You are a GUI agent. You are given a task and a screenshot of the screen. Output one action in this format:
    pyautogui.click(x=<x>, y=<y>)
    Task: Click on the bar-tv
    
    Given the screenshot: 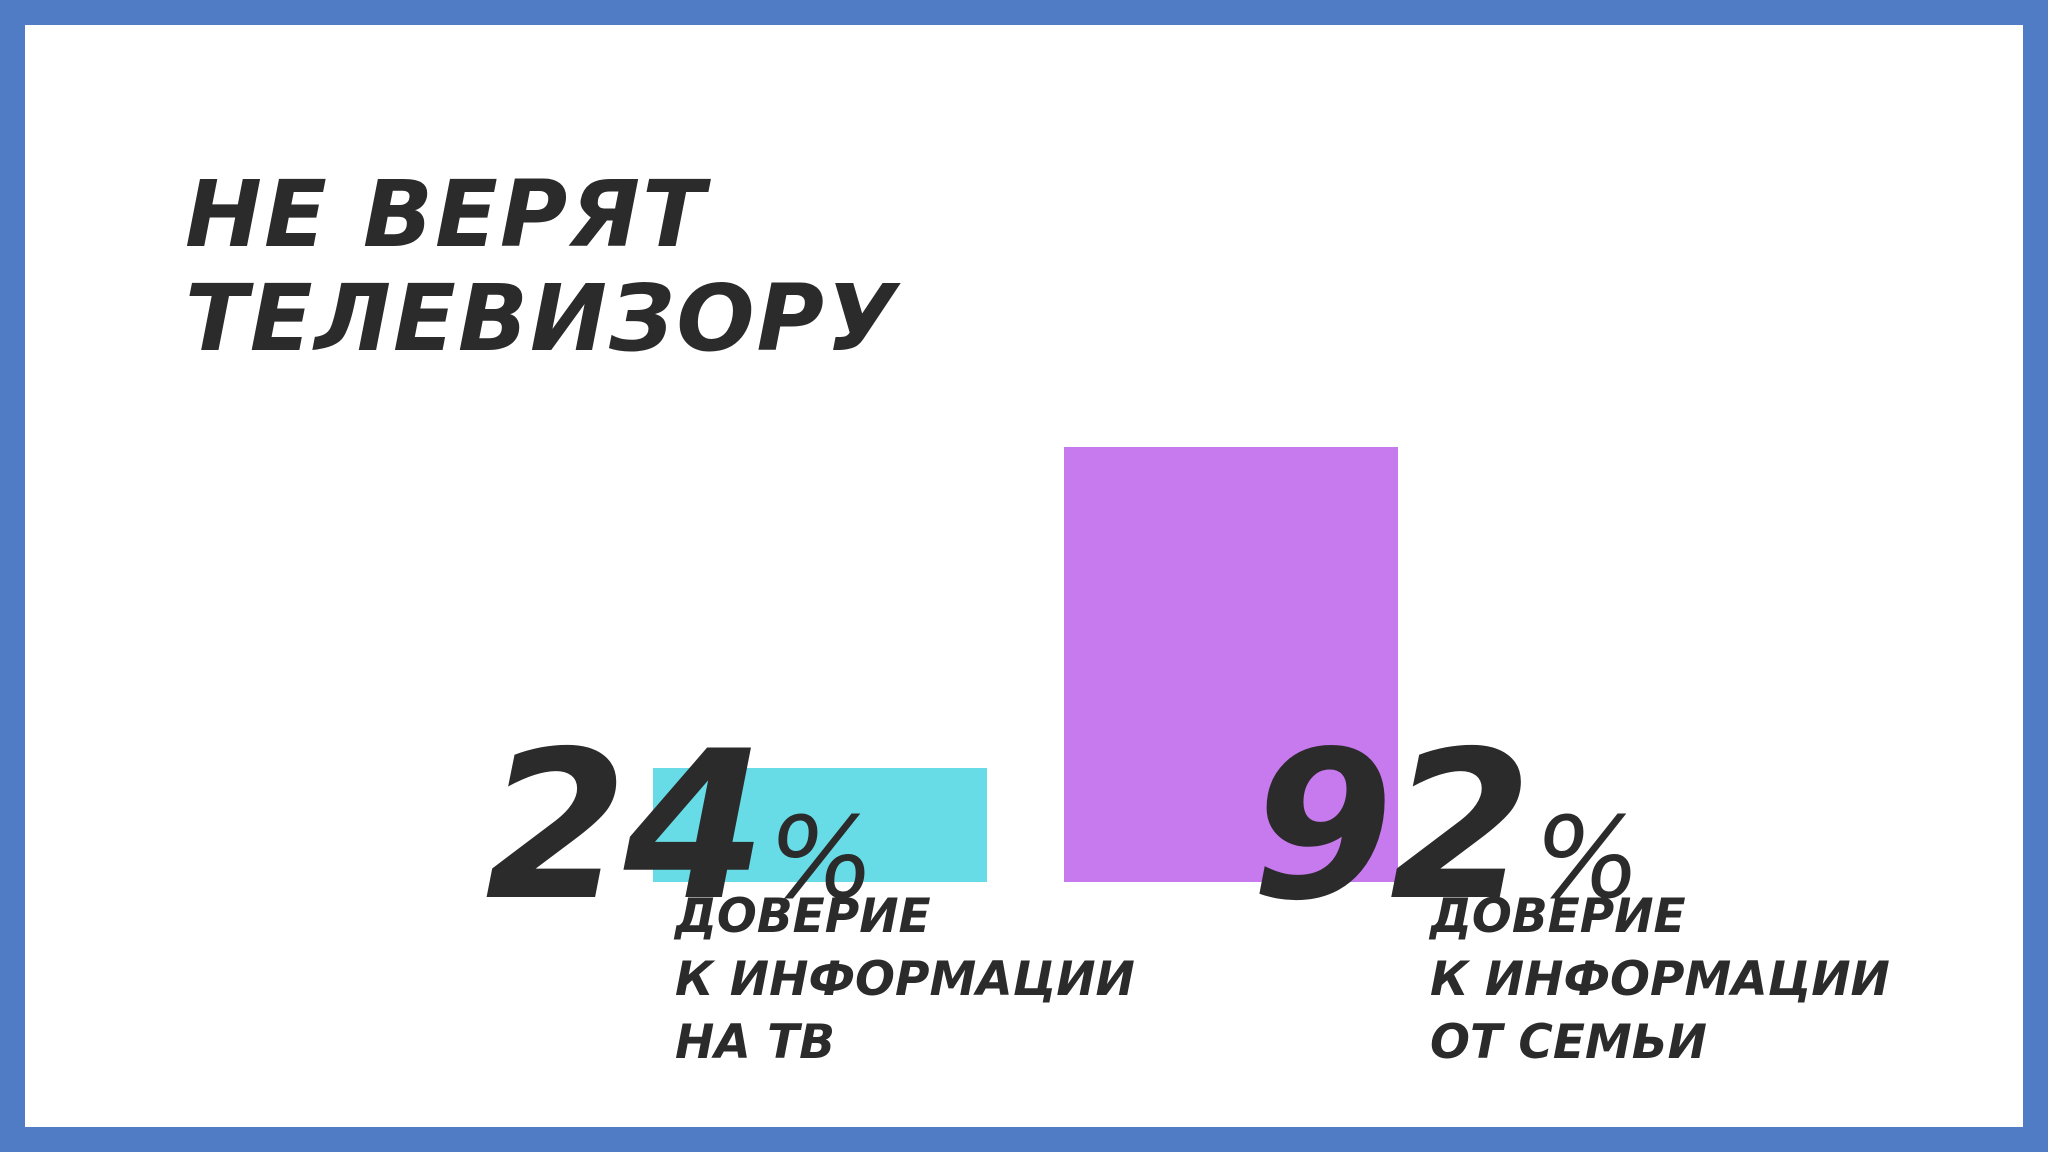 What is the action you would take?
    pyautogui.click(x=820, y=825)
    